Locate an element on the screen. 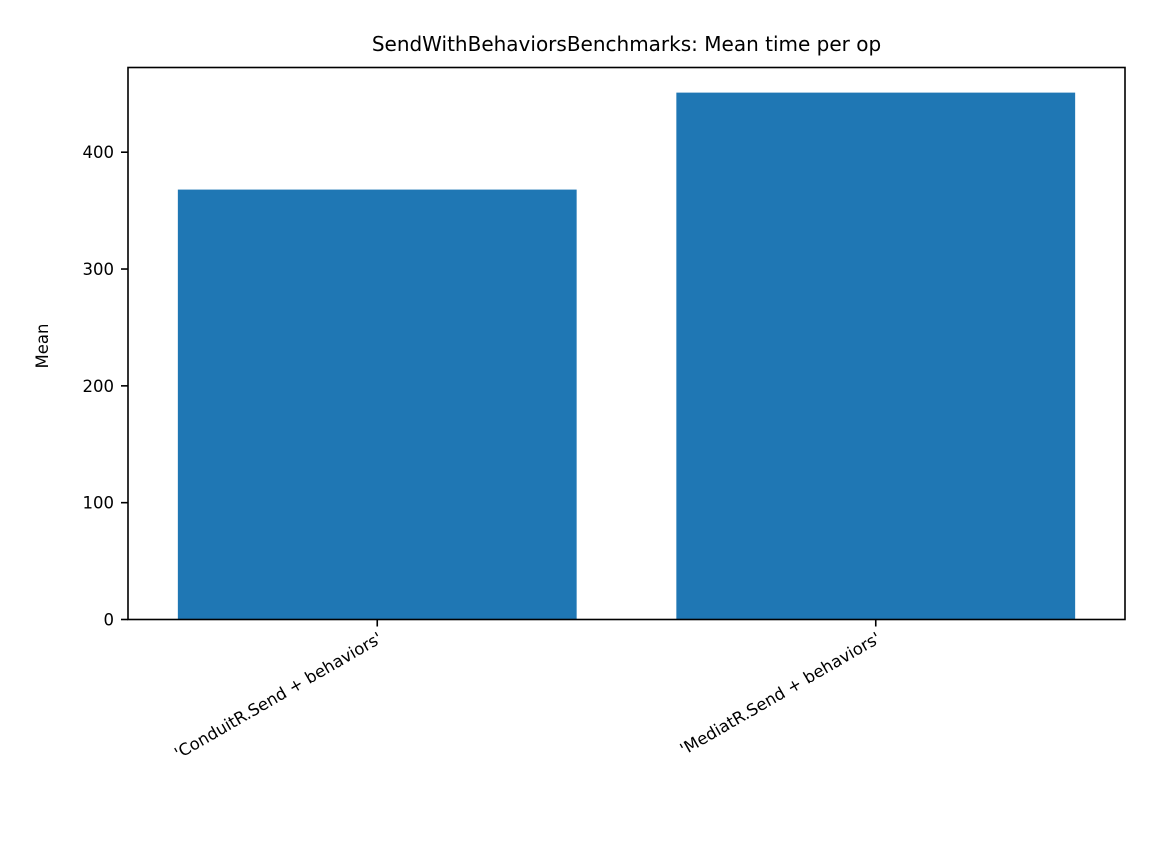  y-tick-label-2: 200 is located at coordinates (99, 386).